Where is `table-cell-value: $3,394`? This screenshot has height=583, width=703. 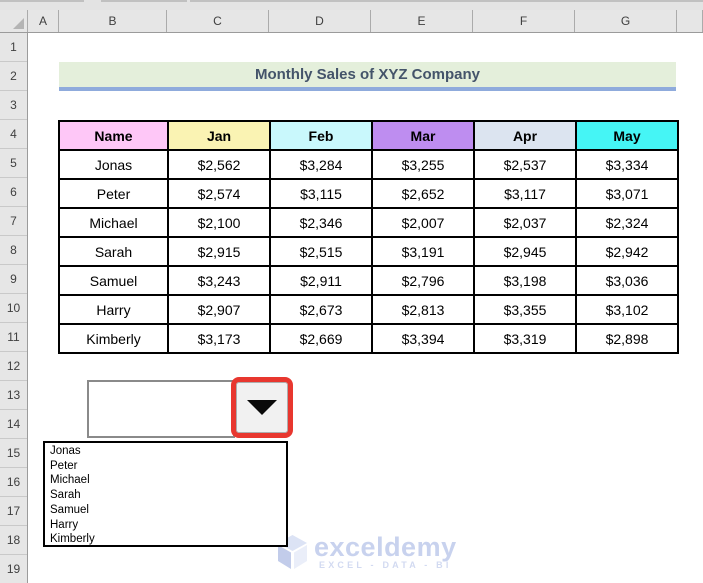 table-cell-value: $3,394 is located at coordinates (423, 338).